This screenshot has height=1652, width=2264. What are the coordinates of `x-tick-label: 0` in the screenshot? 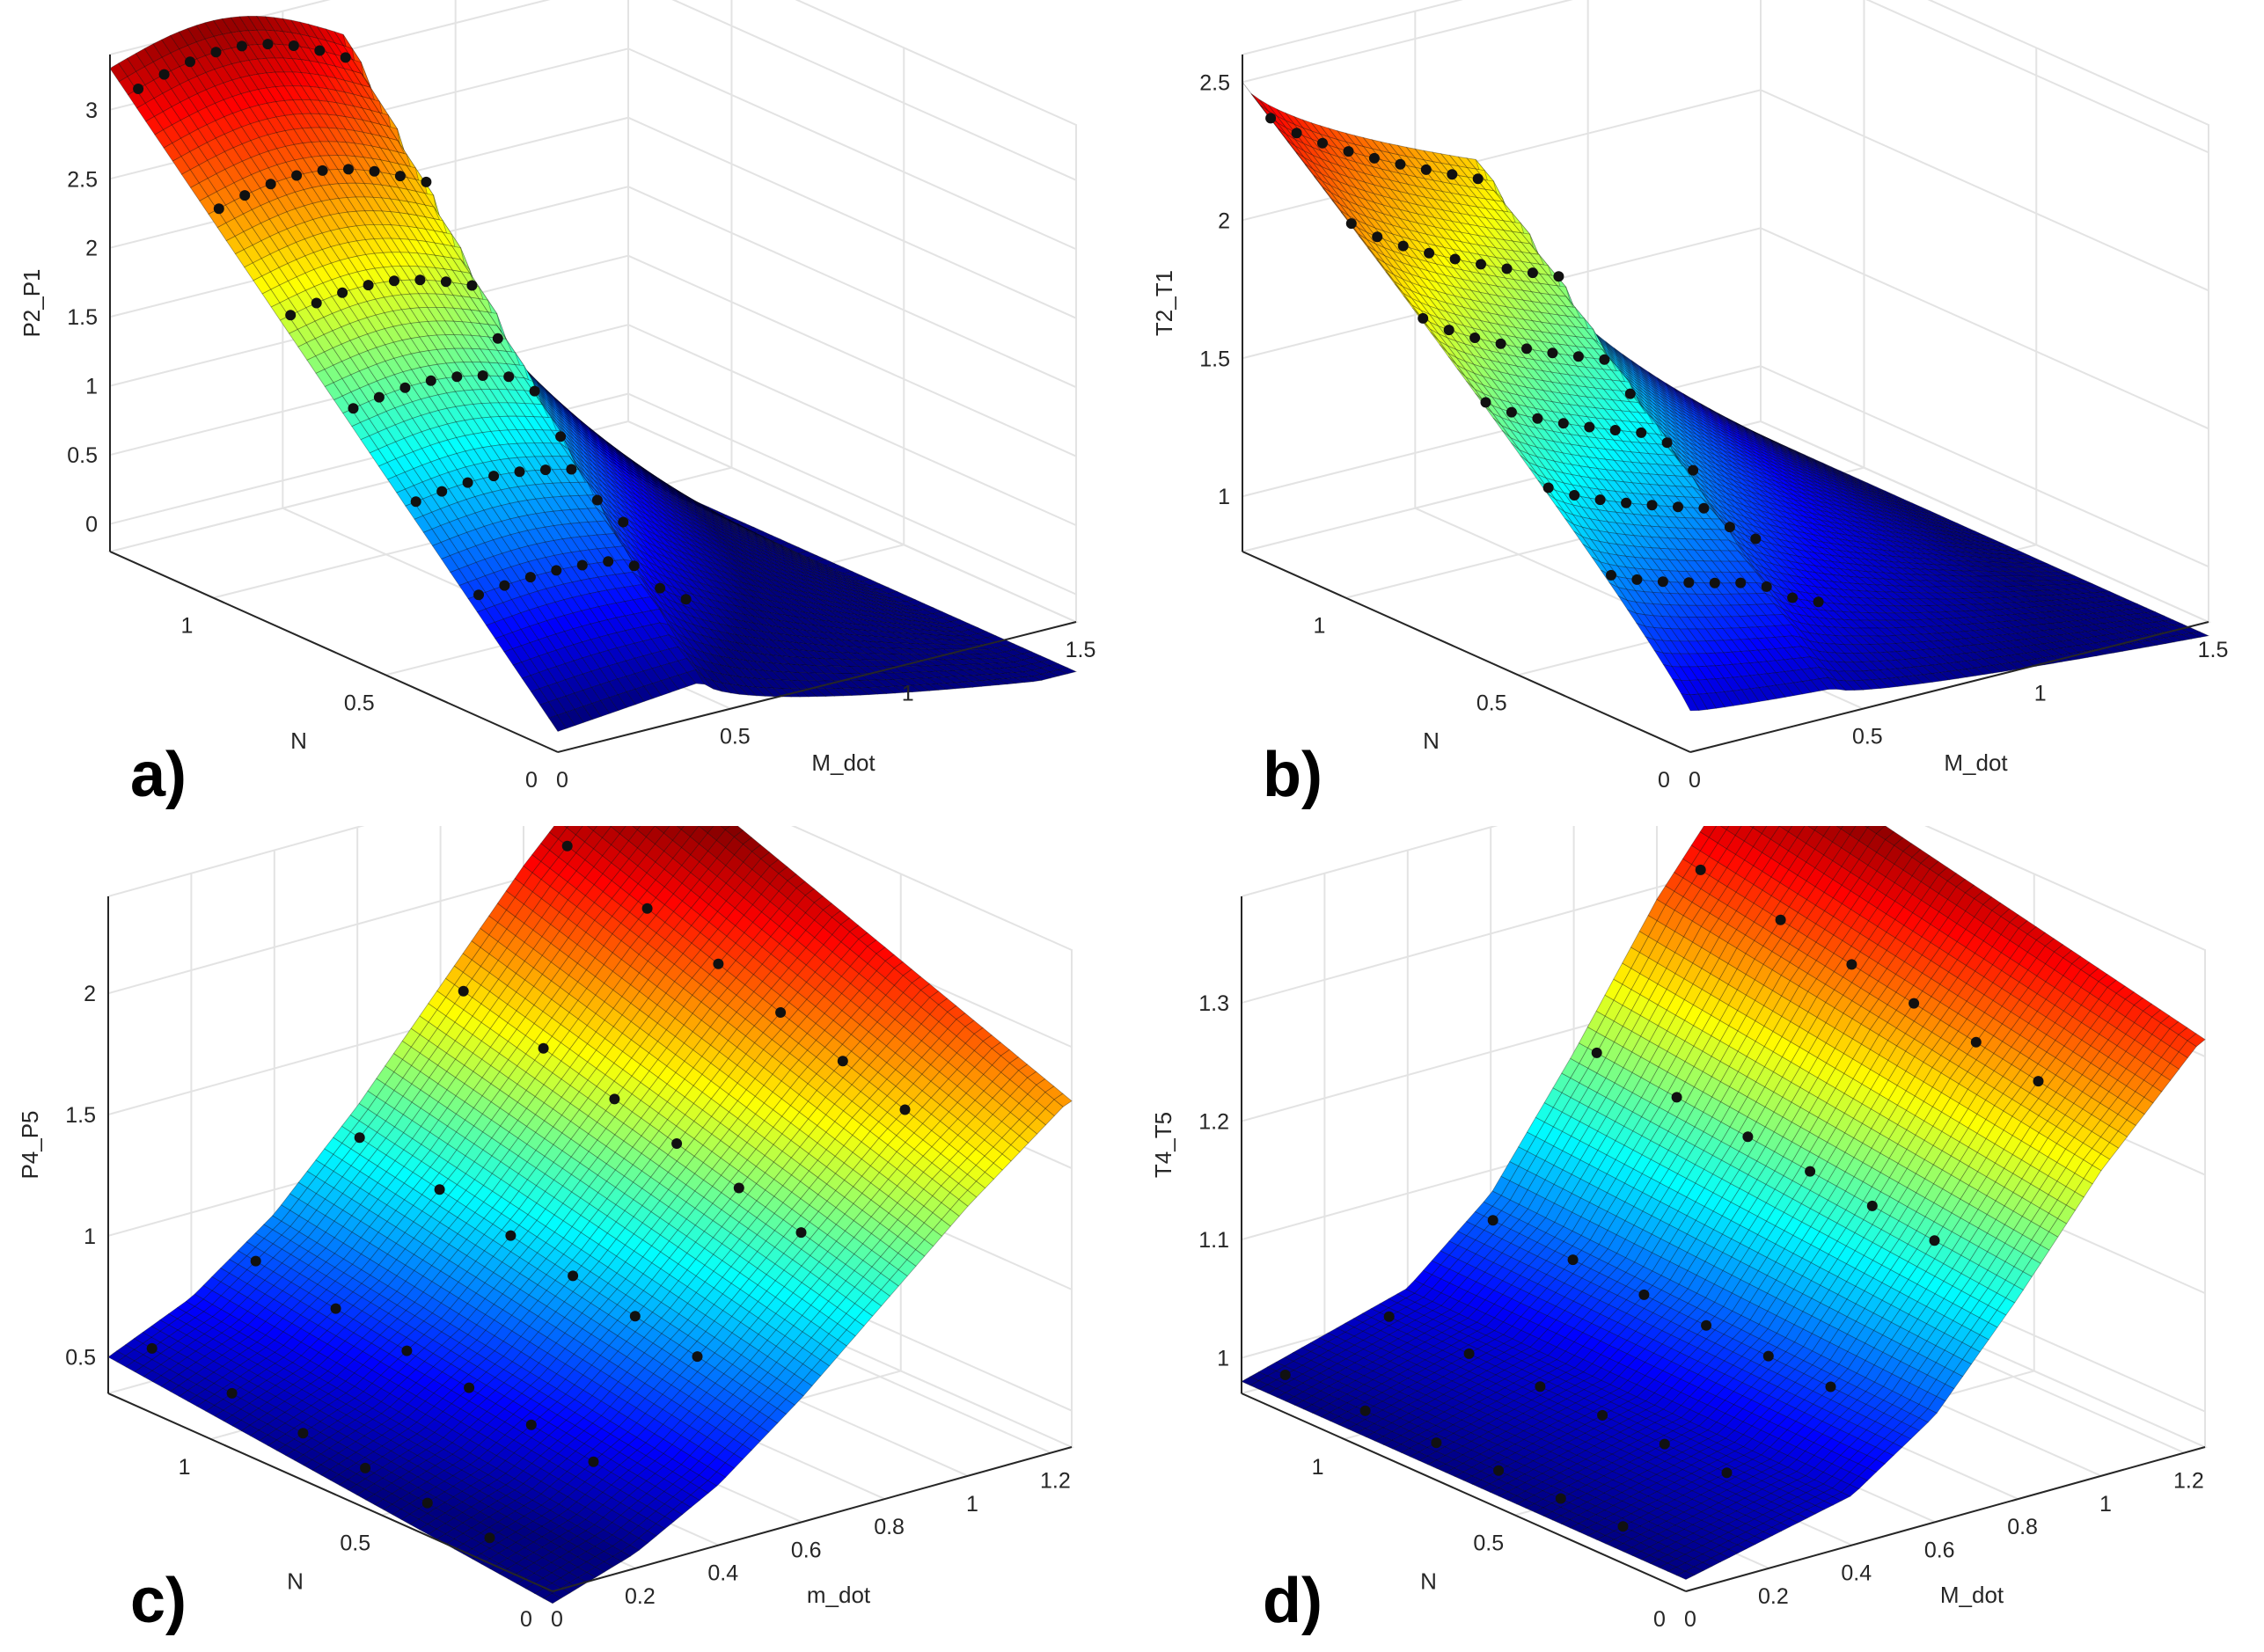 It's located at (562, 780).